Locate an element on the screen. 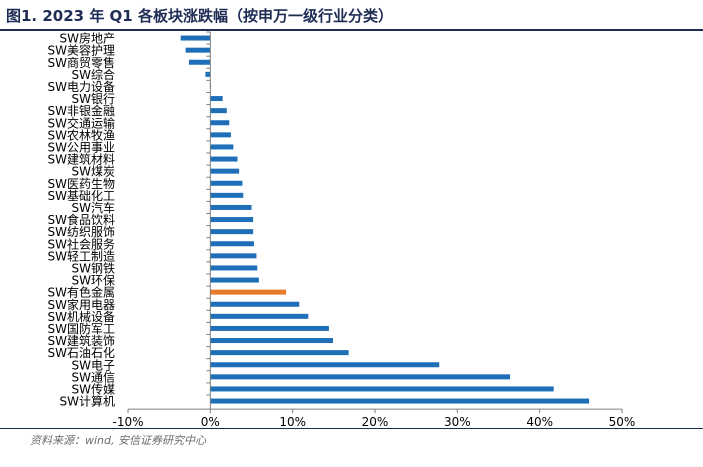 This screenshot has width=703, height=467. bar-SW房地产 is located at coordinates (195, 38).